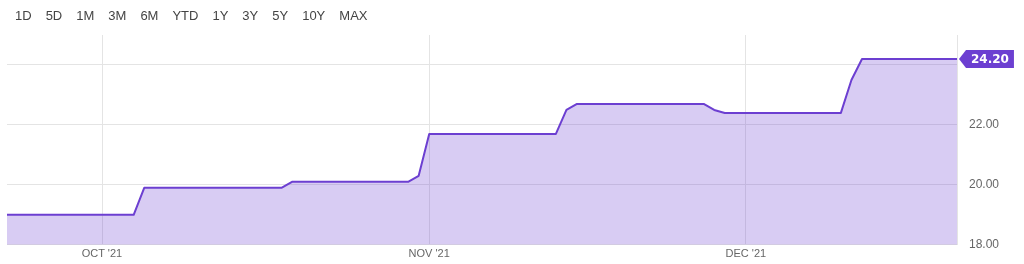 This screenshot has height=264, width=1024. I want to click on y-tick-label: 22.00, so click(984, 124).